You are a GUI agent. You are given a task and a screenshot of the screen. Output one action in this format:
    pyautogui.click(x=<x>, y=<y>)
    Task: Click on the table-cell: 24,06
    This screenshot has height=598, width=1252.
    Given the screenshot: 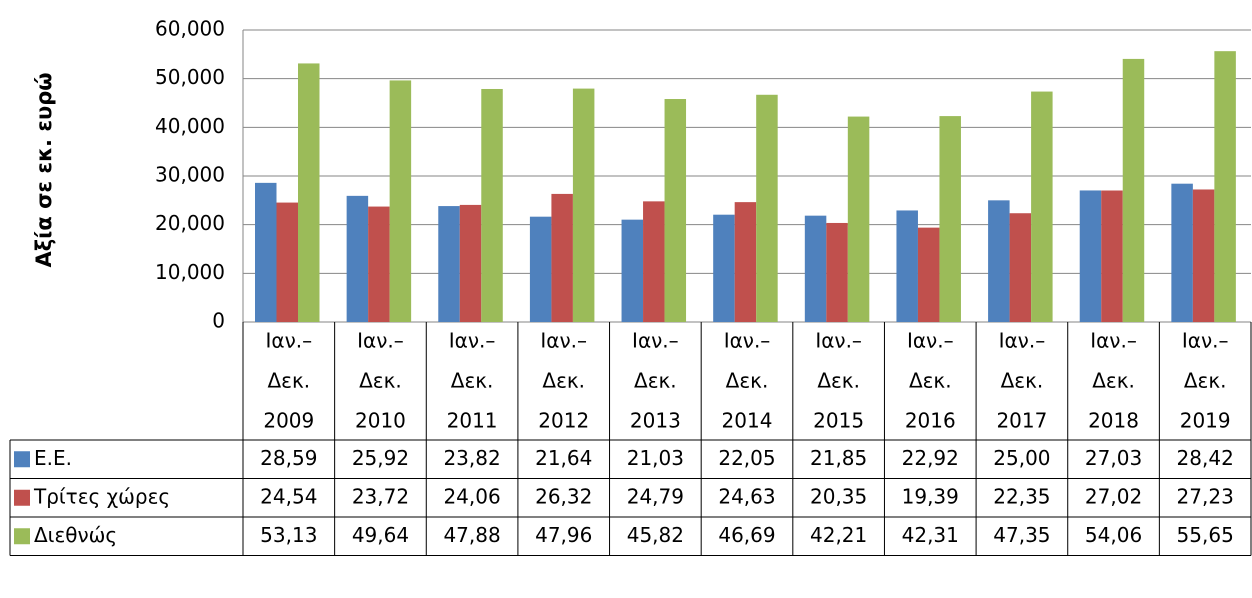 What is the action you would take?
    pyautogui.click(x=471, y=496)
    